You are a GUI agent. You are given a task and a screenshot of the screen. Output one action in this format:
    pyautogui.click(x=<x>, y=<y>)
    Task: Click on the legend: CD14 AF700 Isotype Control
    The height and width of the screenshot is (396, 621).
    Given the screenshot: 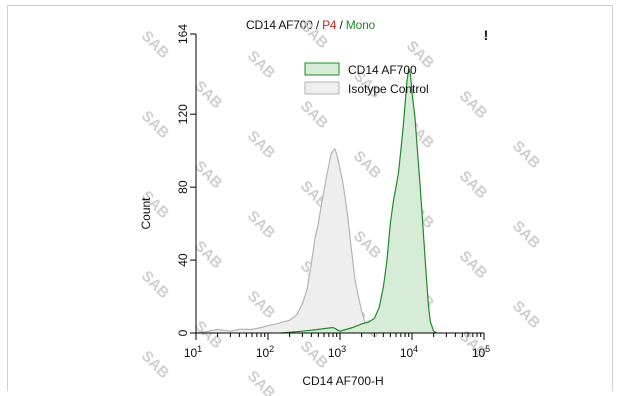 What is the action you would take?
    pyautogui.click(x=366, y=79)
    